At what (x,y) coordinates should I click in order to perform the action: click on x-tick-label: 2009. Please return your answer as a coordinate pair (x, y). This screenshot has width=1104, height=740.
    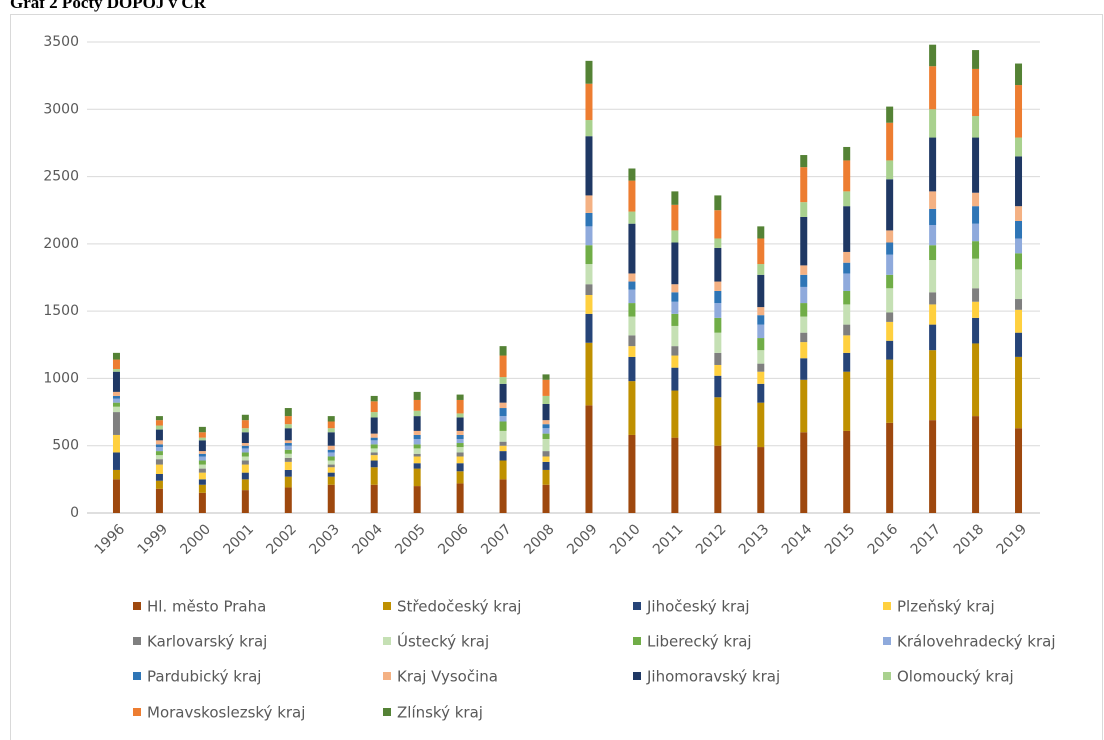
    Looking at the image, I should click on (582, 539).